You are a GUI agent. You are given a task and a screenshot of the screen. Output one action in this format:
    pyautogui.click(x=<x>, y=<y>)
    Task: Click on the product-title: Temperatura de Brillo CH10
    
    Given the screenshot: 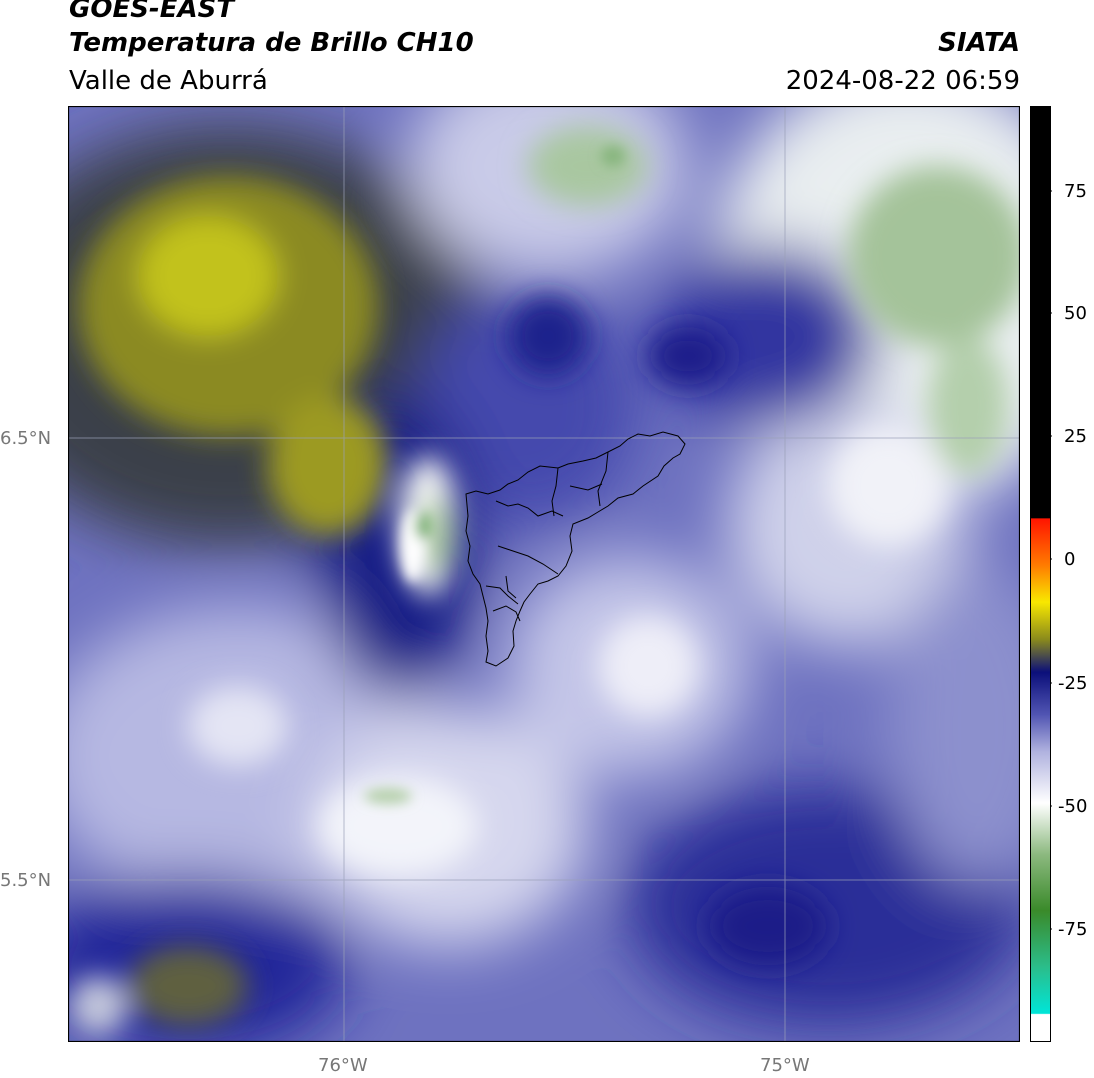 What is the action you would take?
    pyautogui.click(x=271, y=43)
    